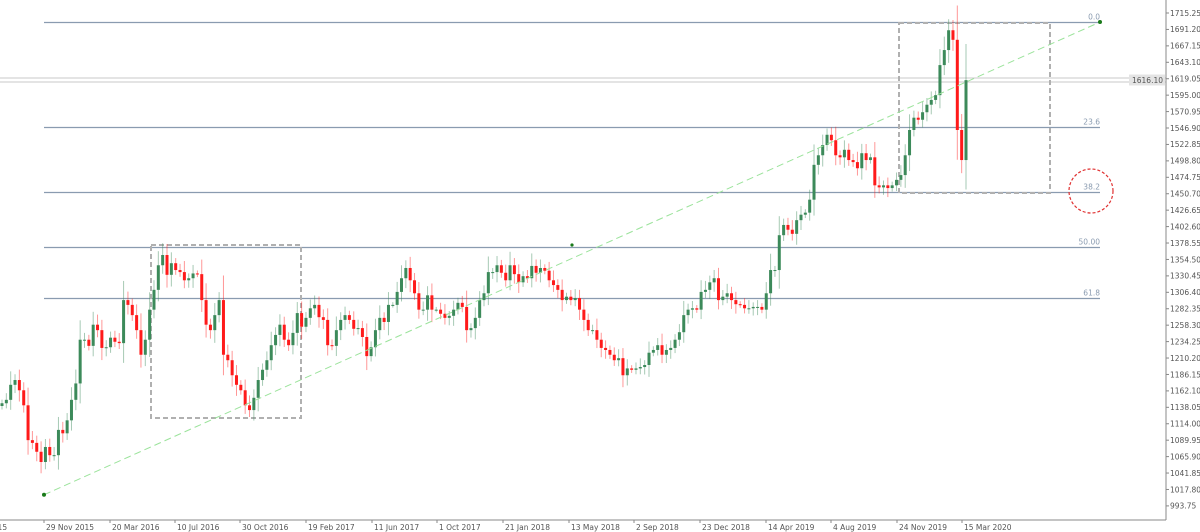 Image resolution: width=1200 pixels, height=532 pixels. I want to click on y-tick-label: 1426.65, so click(1185, 210).